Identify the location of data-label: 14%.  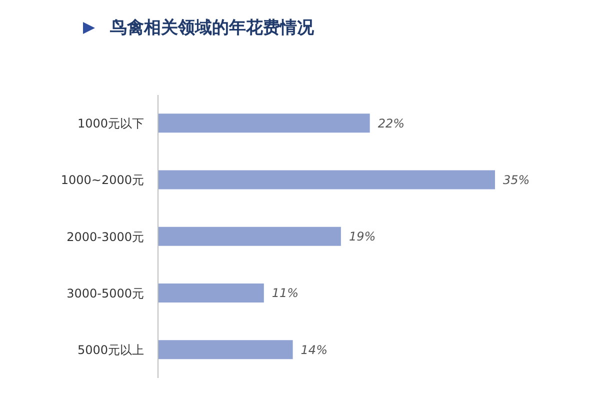
(314, 349).